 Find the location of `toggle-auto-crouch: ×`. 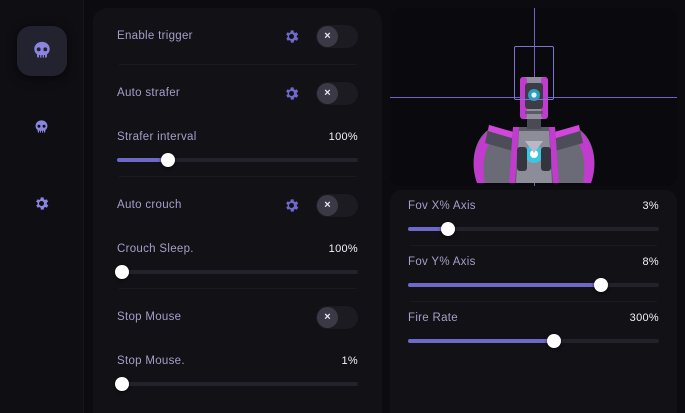

toggle-auto-crouch: × is located at coordinates (337, 205).